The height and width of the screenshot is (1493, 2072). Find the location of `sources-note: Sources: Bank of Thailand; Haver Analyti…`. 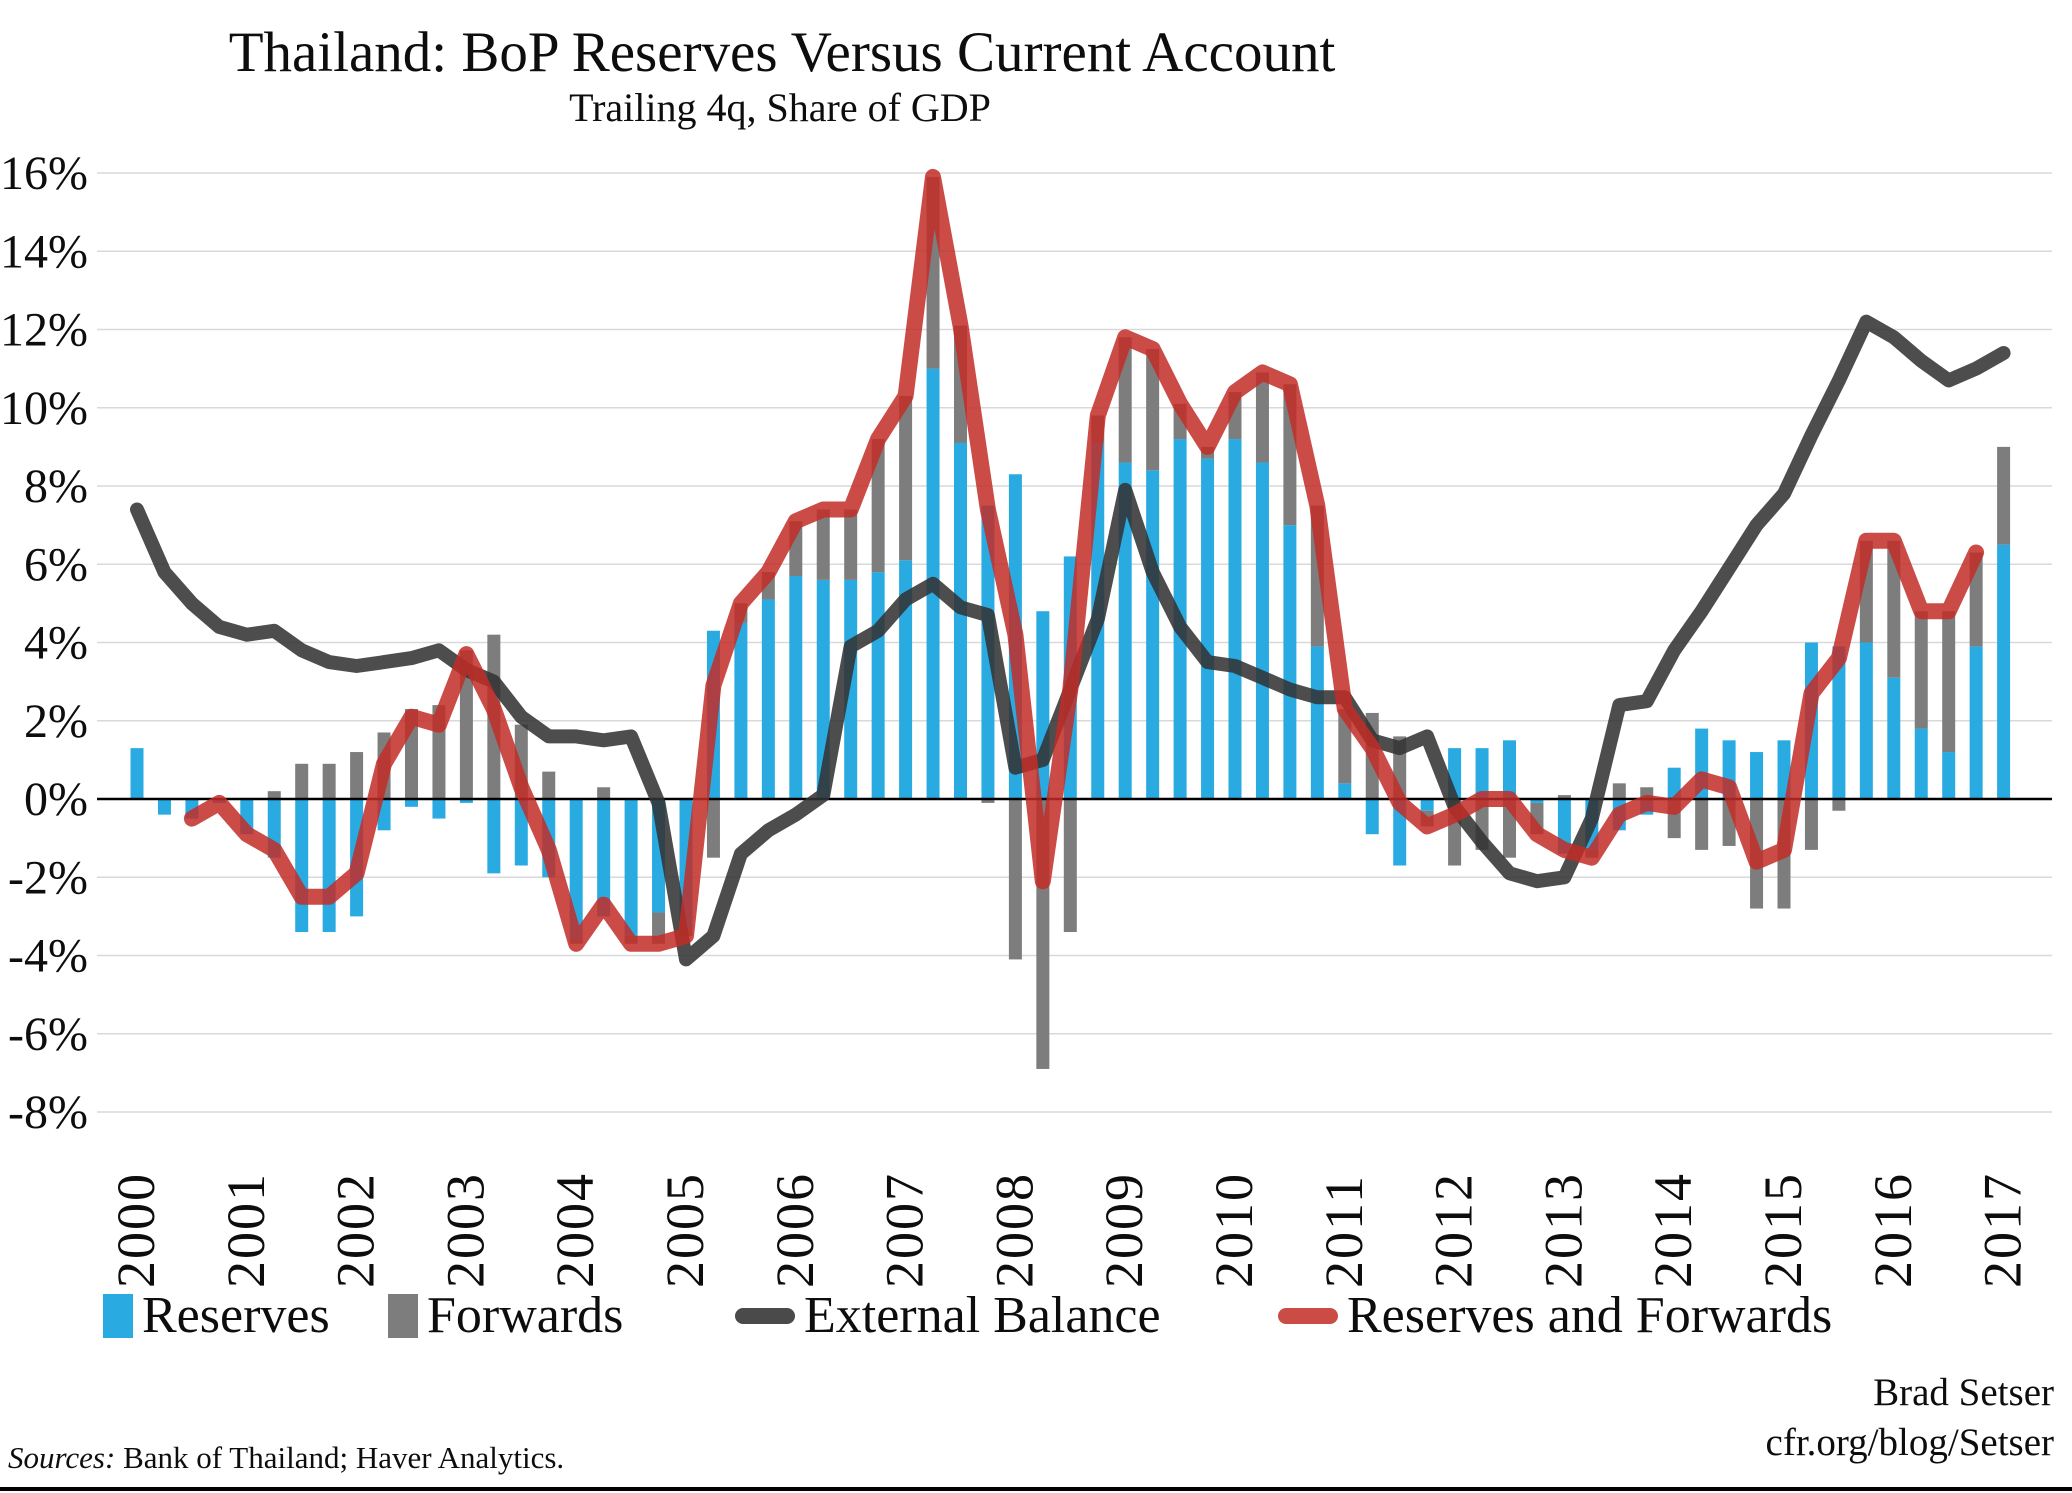

sources-note: Sources: Bank of Thailand; Haver Analyti… is located at coordinates (286, 1458).